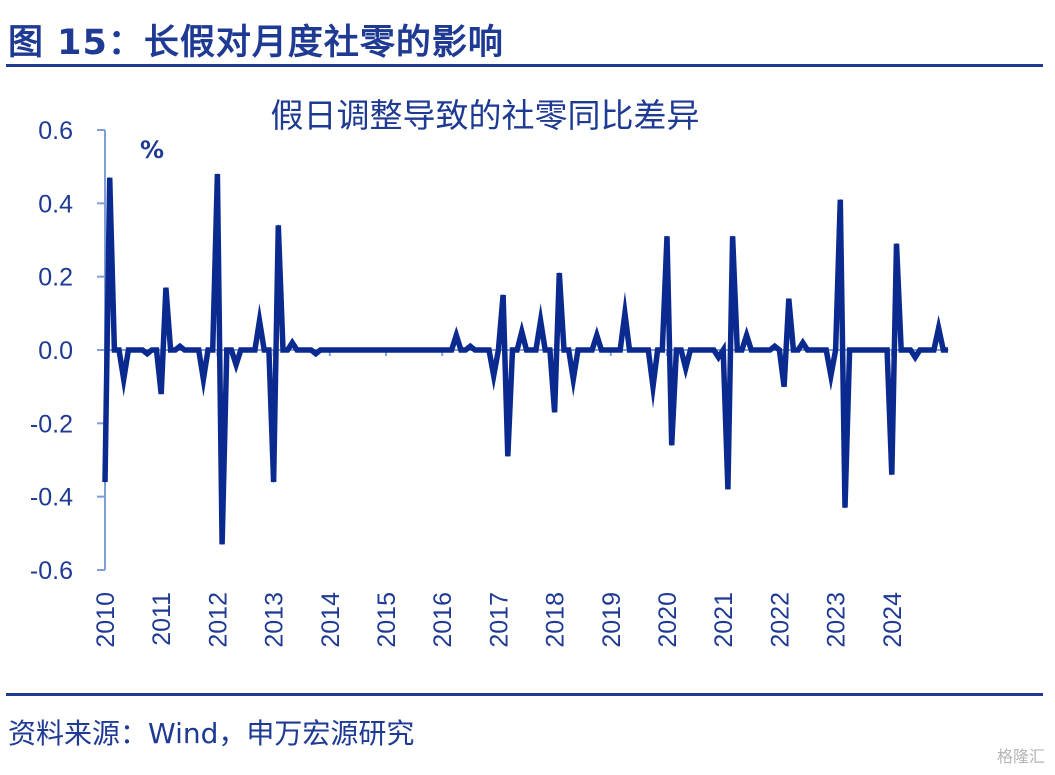 This screenshot has width=1055, height=775. I want to click on x-tick-label: 2020, so click(668, 620).